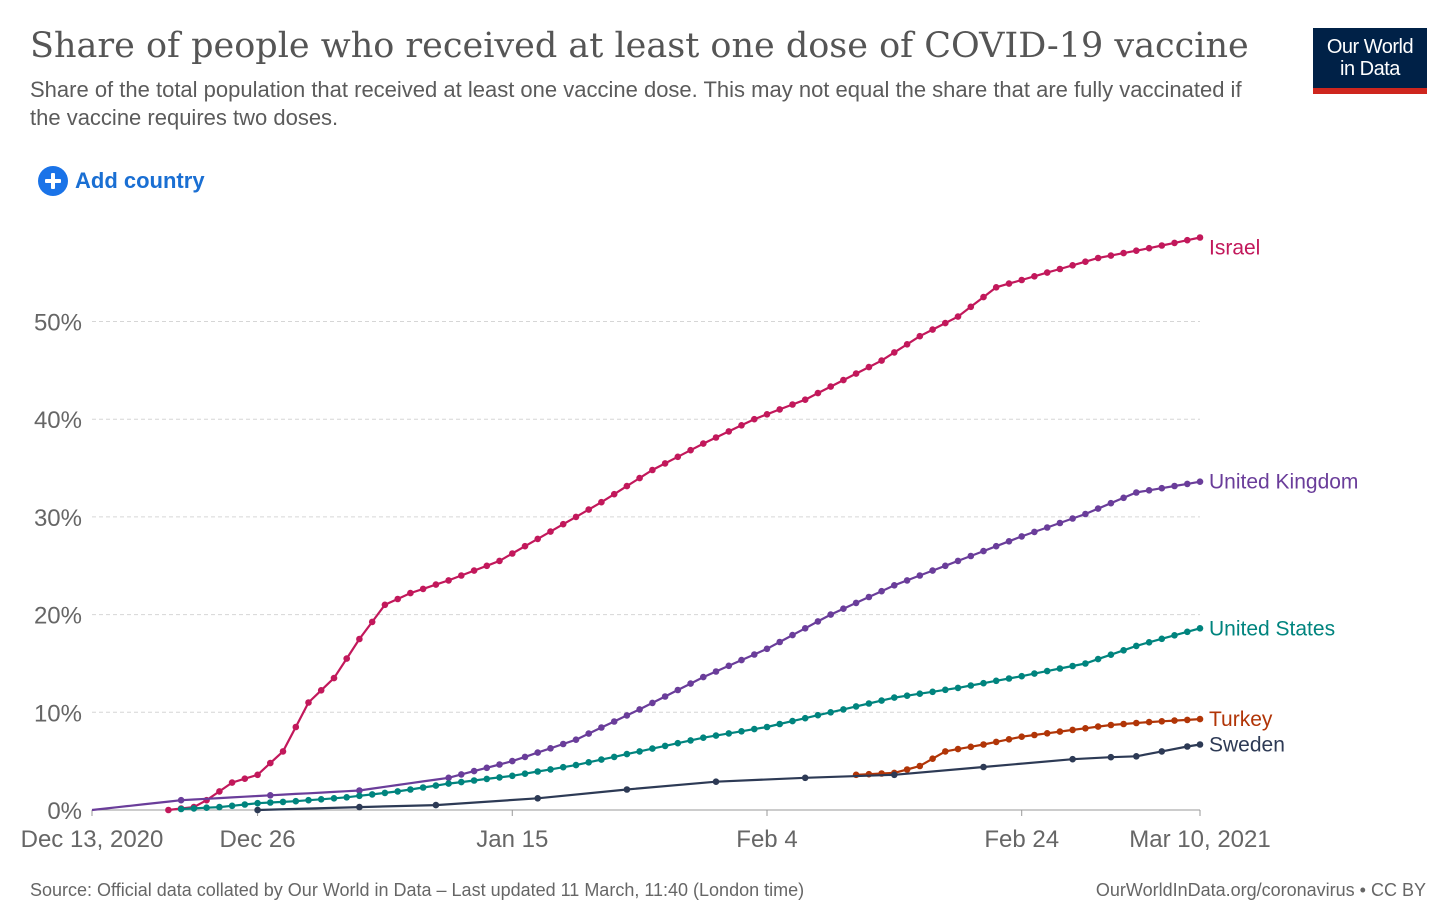  I want to click on logo-line-2: in Data, so click(1370, 69).